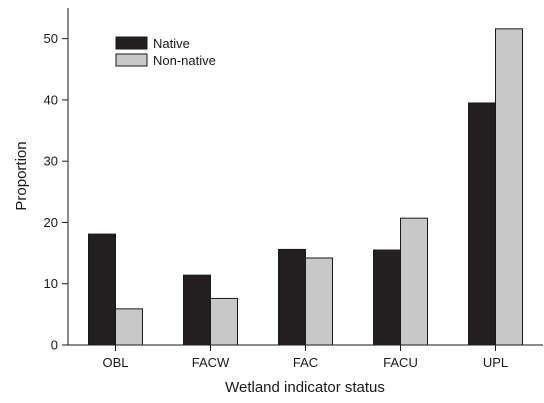 Image resolution: width=544 pixels, height=403 pixels. What do you see at coordinates (129, 327) in the screenshot?
I see `bar-non-native-obl` at bounding box center [129, 327].